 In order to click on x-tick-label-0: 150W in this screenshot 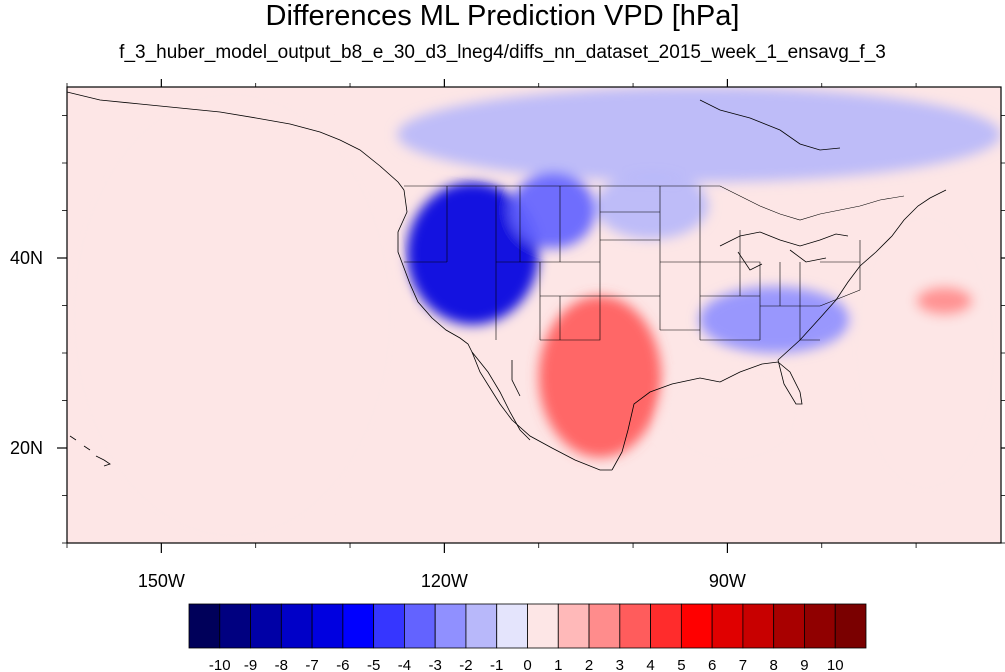, I will do `click(161, 581)`.